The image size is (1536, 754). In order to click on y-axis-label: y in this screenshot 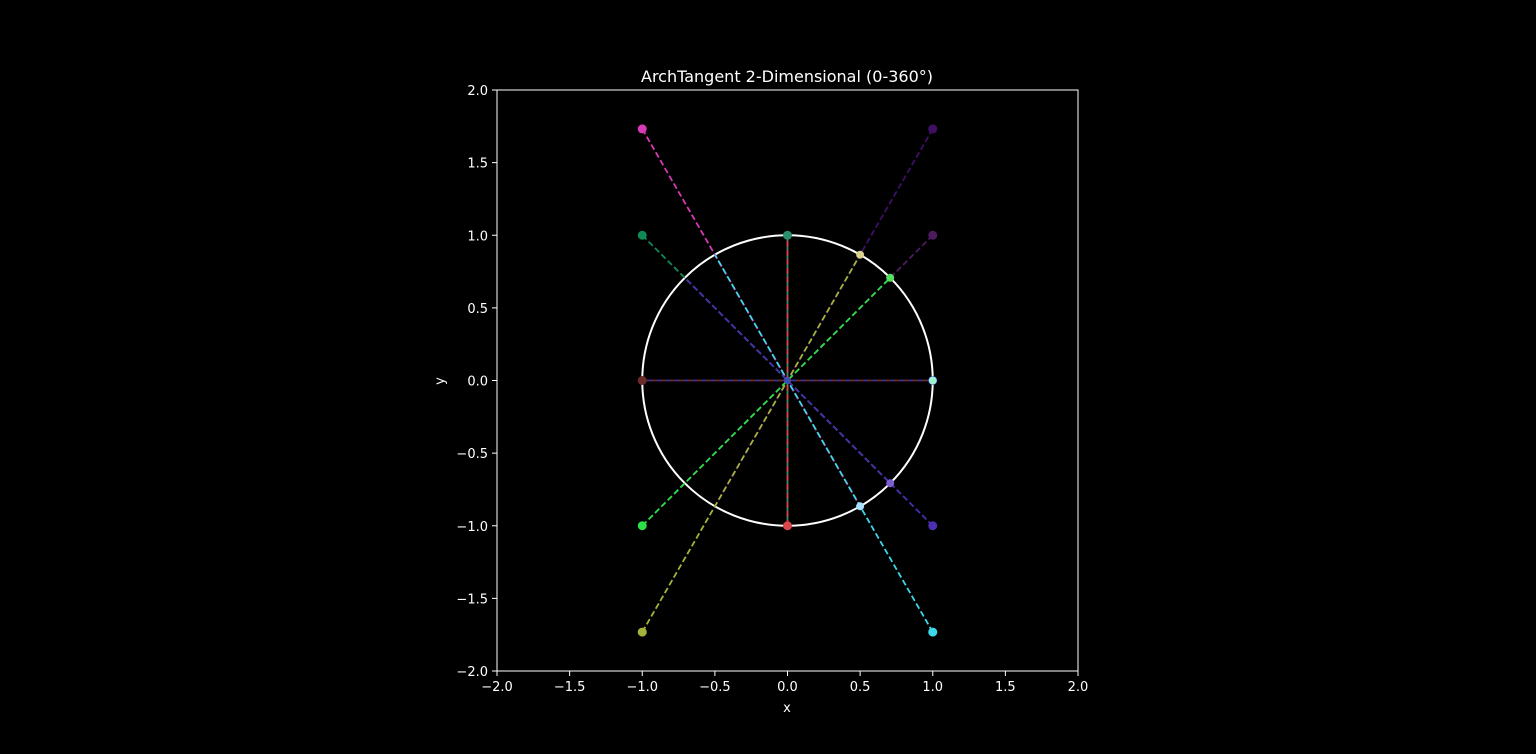, I will do `click(440, 381)`.